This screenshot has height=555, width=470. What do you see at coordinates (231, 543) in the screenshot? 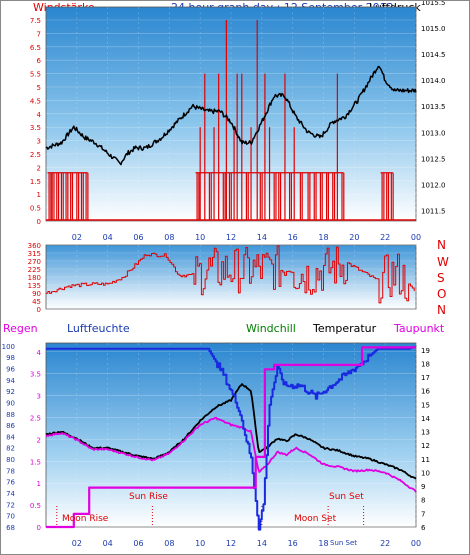
I see `climate-time-tick-label: 12` at bounding box center [231, 543].